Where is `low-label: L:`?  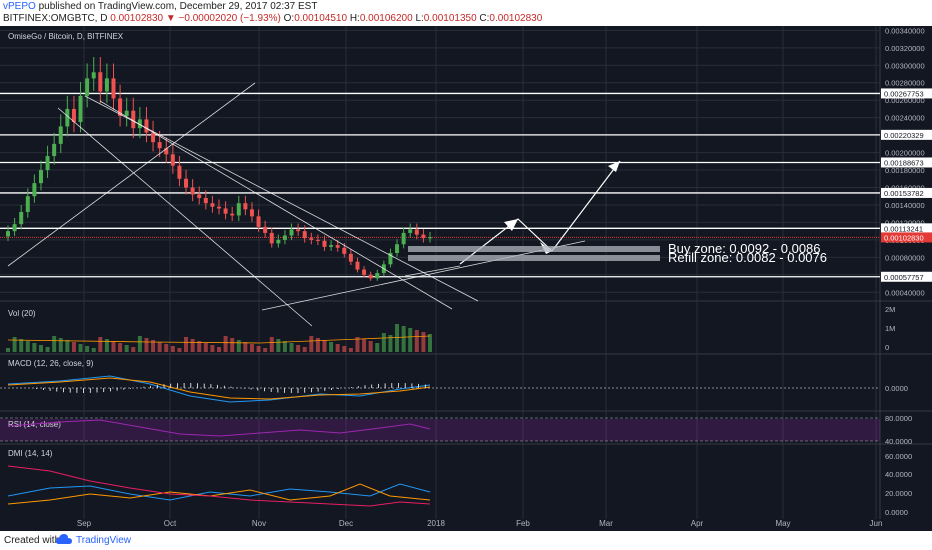 low-label: L: is located at coordinates (419, 18).